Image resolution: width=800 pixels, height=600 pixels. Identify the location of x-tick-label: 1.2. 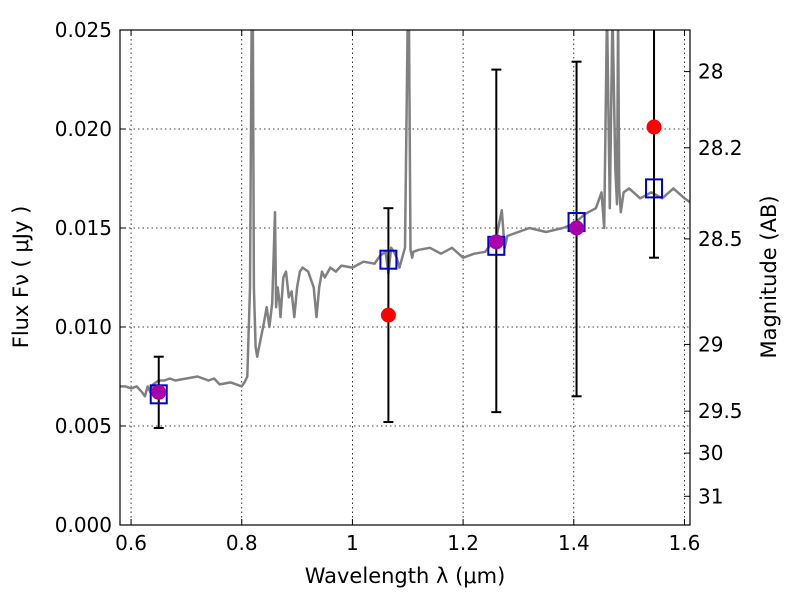
(463, 543).